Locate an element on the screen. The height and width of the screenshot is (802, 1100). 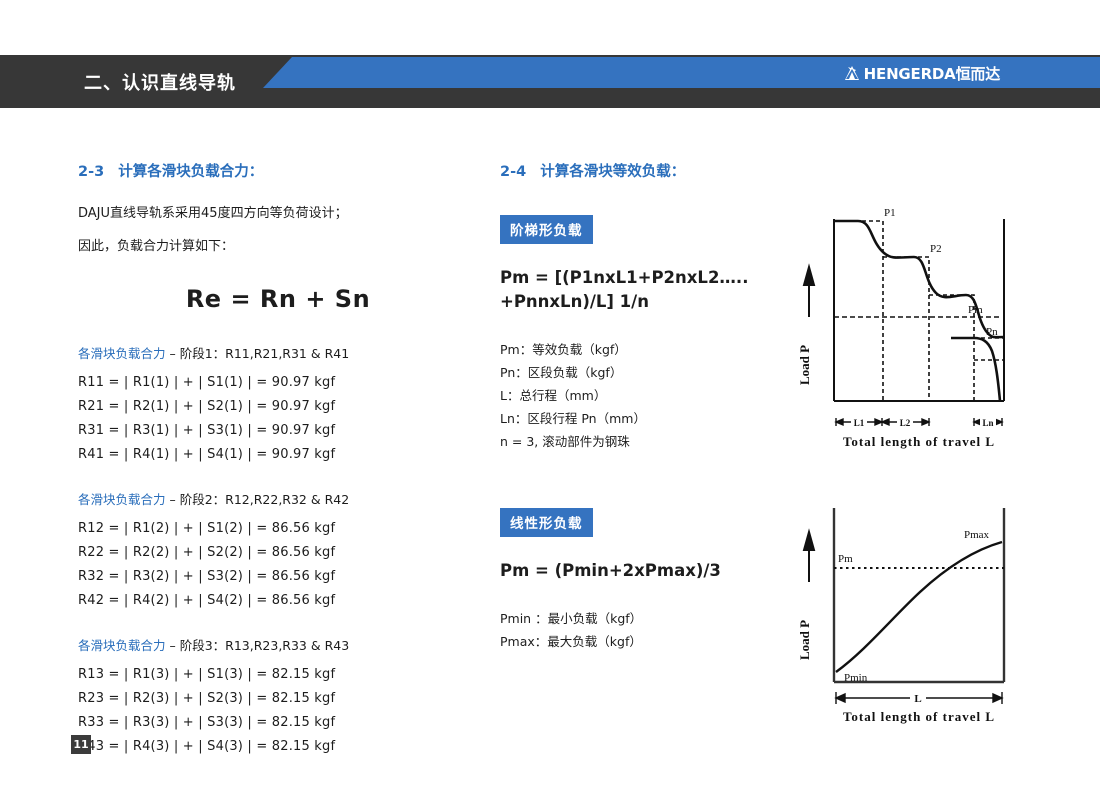
load-line: R42 = | R4(2) | + | S4(2) | = 86.56 kgf is located at coordinates (207, 600).